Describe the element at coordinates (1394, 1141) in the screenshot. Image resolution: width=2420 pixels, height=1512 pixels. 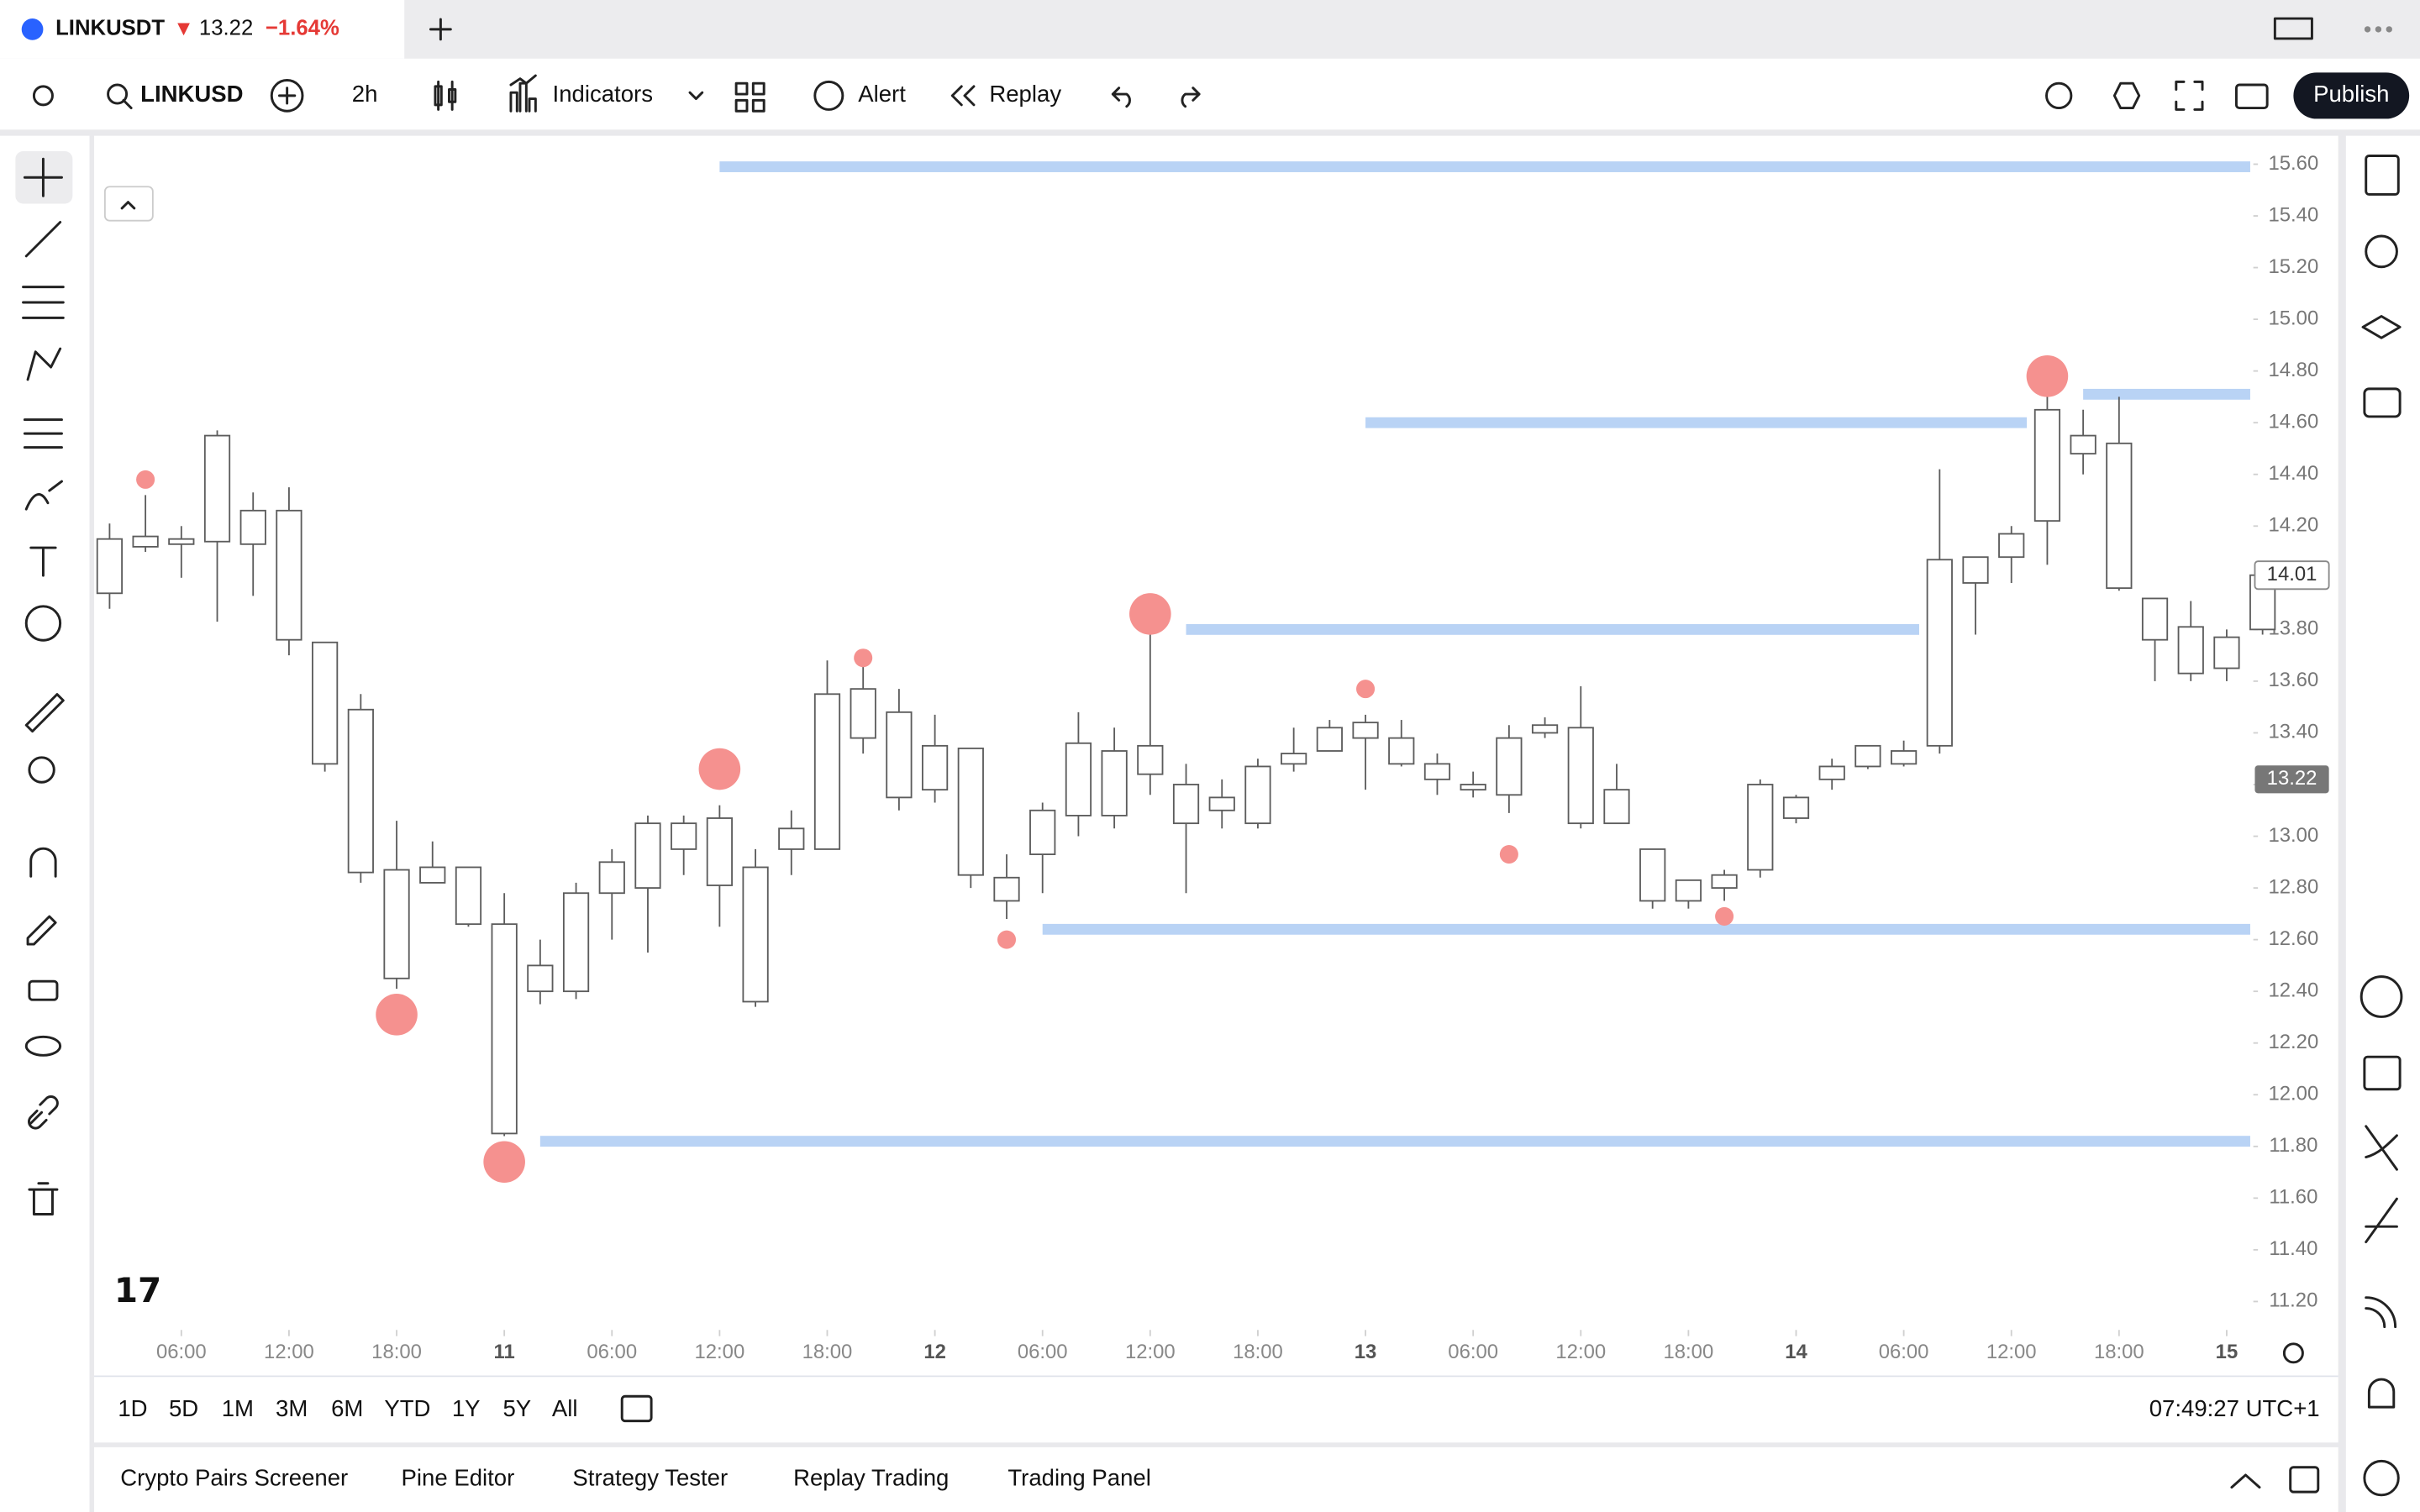
I see `level-zone` at that location.